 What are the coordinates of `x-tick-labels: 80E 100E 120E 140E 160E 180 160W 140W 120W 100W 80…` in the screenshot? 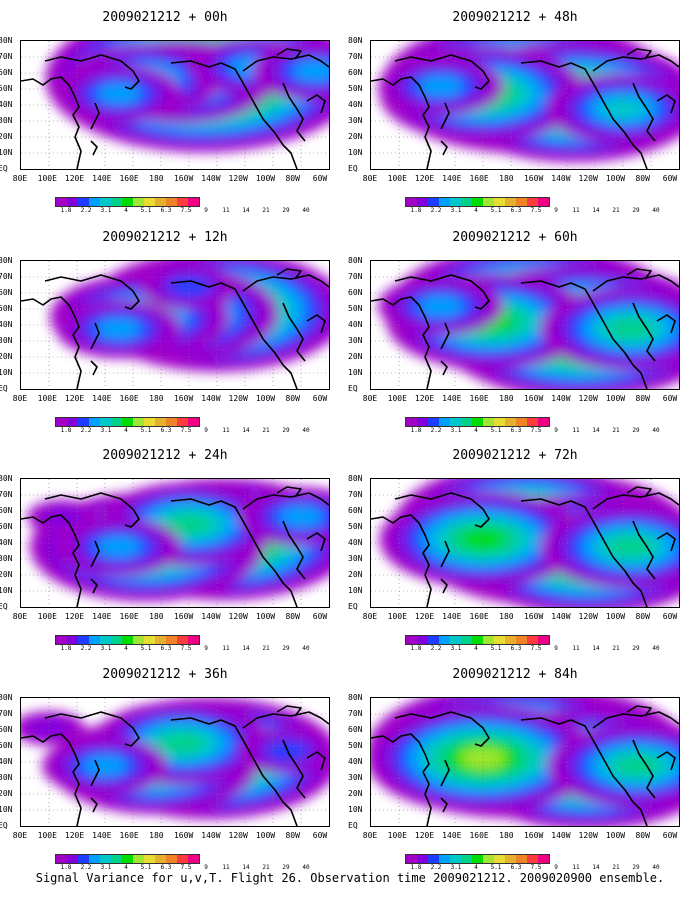 It's located at (527, 400).